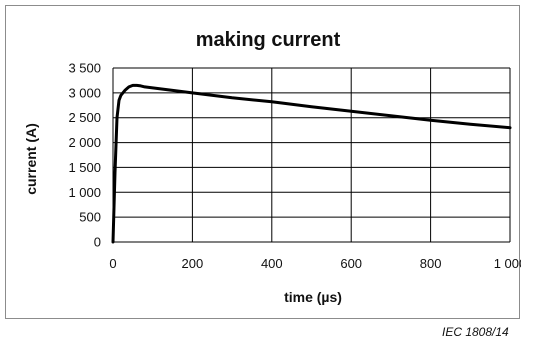 The width and height of the screenshot is (535, 347). Describe the element at coordinates (84, 68) in the screenshot. I see `y-tick-label: 3 500` at that location.